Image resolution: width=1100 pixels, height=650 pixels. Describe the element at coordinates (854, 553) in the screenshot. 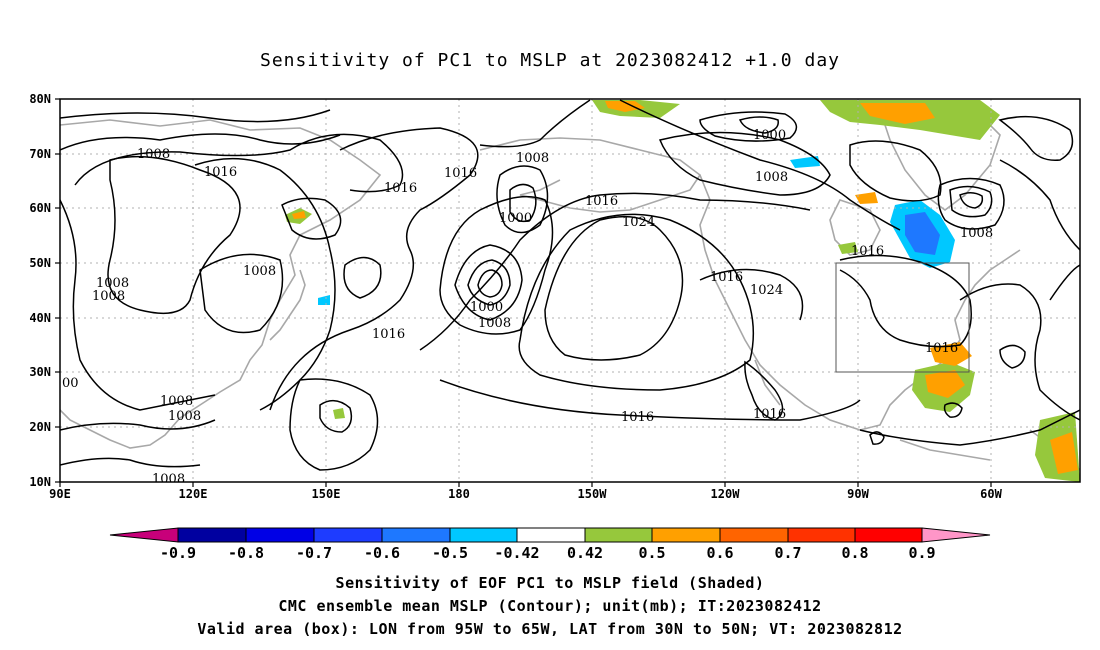

I see `colorbar-tick-label: 0.8` at that location.